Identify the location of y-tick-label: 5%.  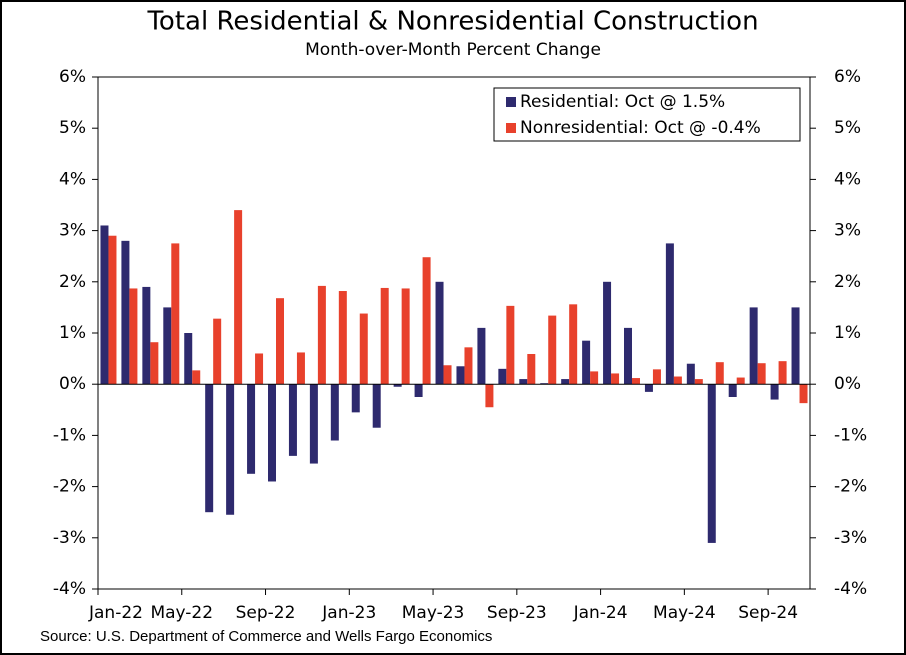
(72, 128).